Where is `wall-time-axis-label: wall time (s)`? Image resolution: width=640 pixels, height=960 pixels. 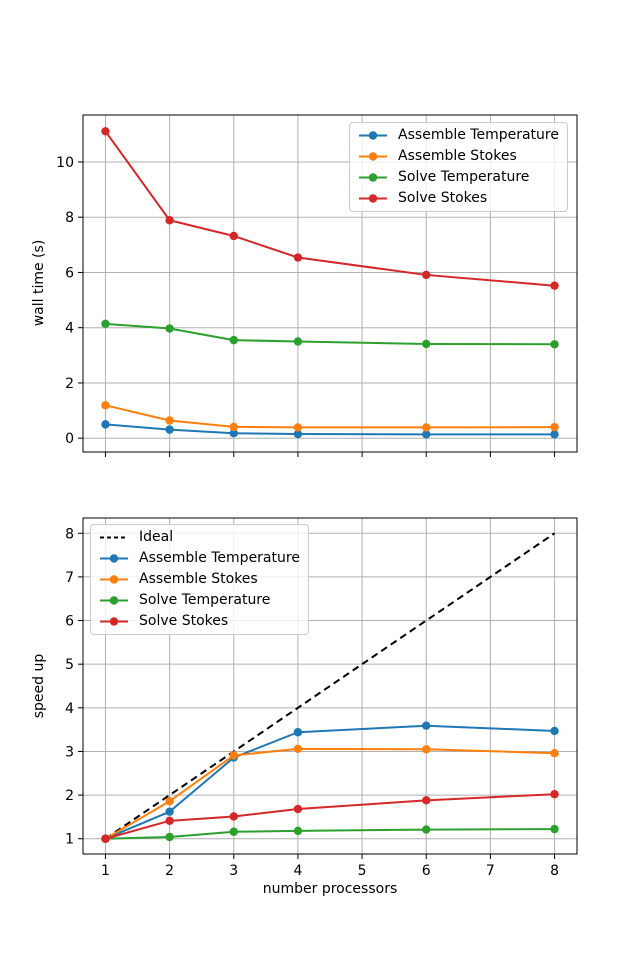
wall-time-axis-label: wall time (s) is located at coordinates (39, 283).